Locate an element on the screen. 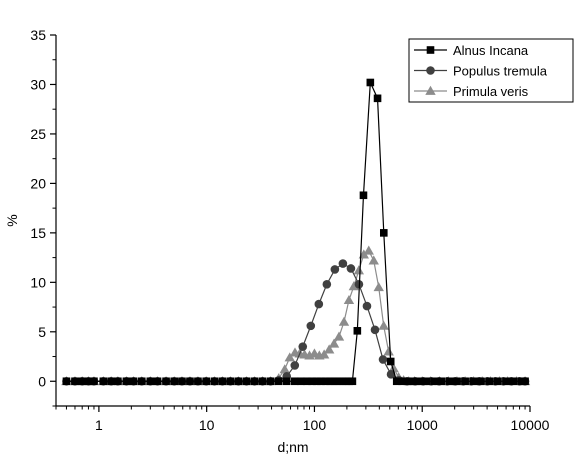 The height and width of the screenshot is (463, 579). x-tick-label: 100 is located at coordinates (315, 425).